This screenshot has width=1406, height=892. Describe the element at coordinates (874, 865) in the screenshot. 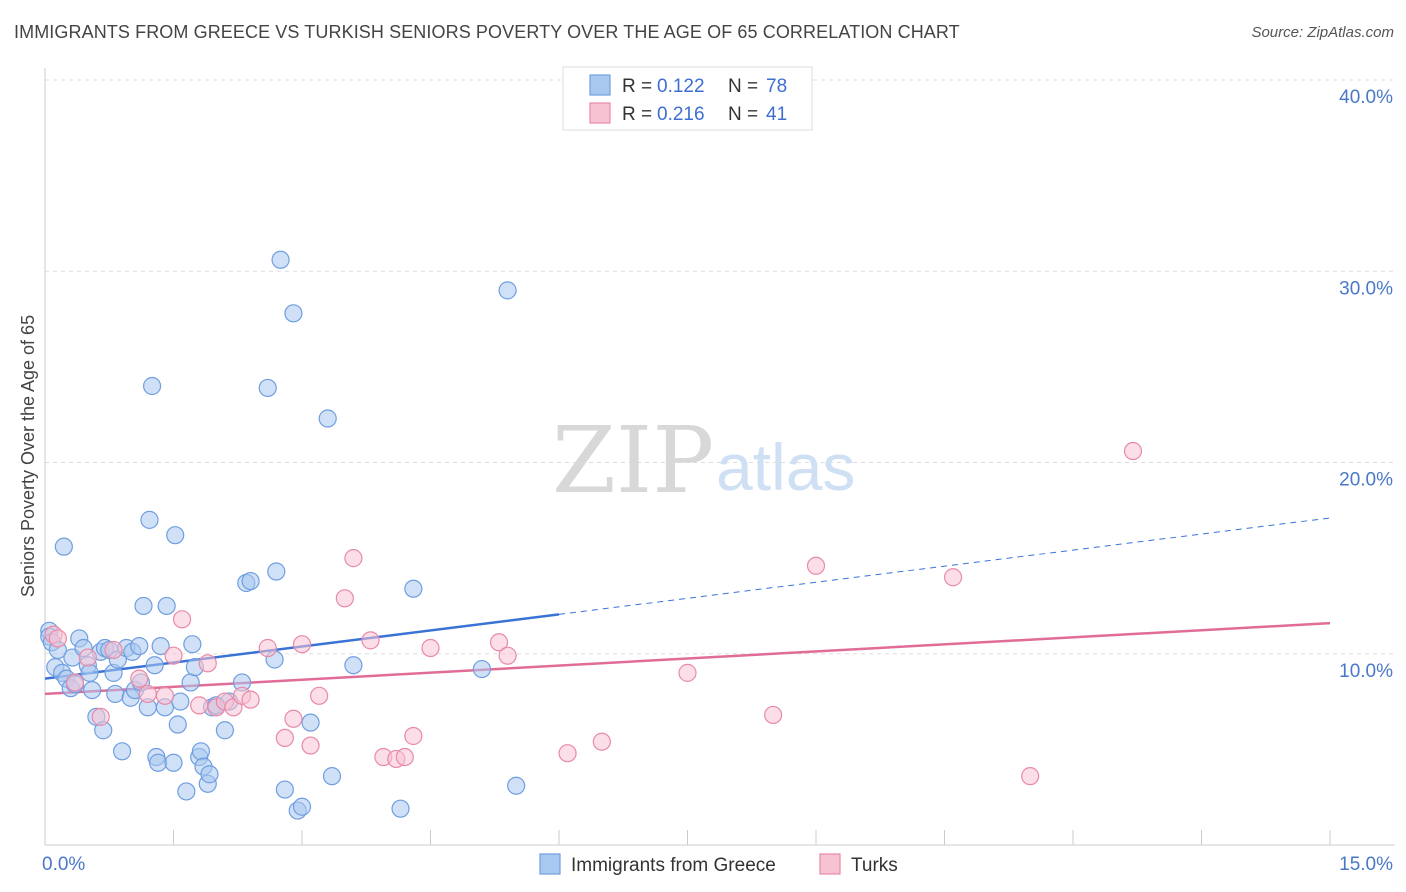

I see `legend-label-turks: Turks` at that location.